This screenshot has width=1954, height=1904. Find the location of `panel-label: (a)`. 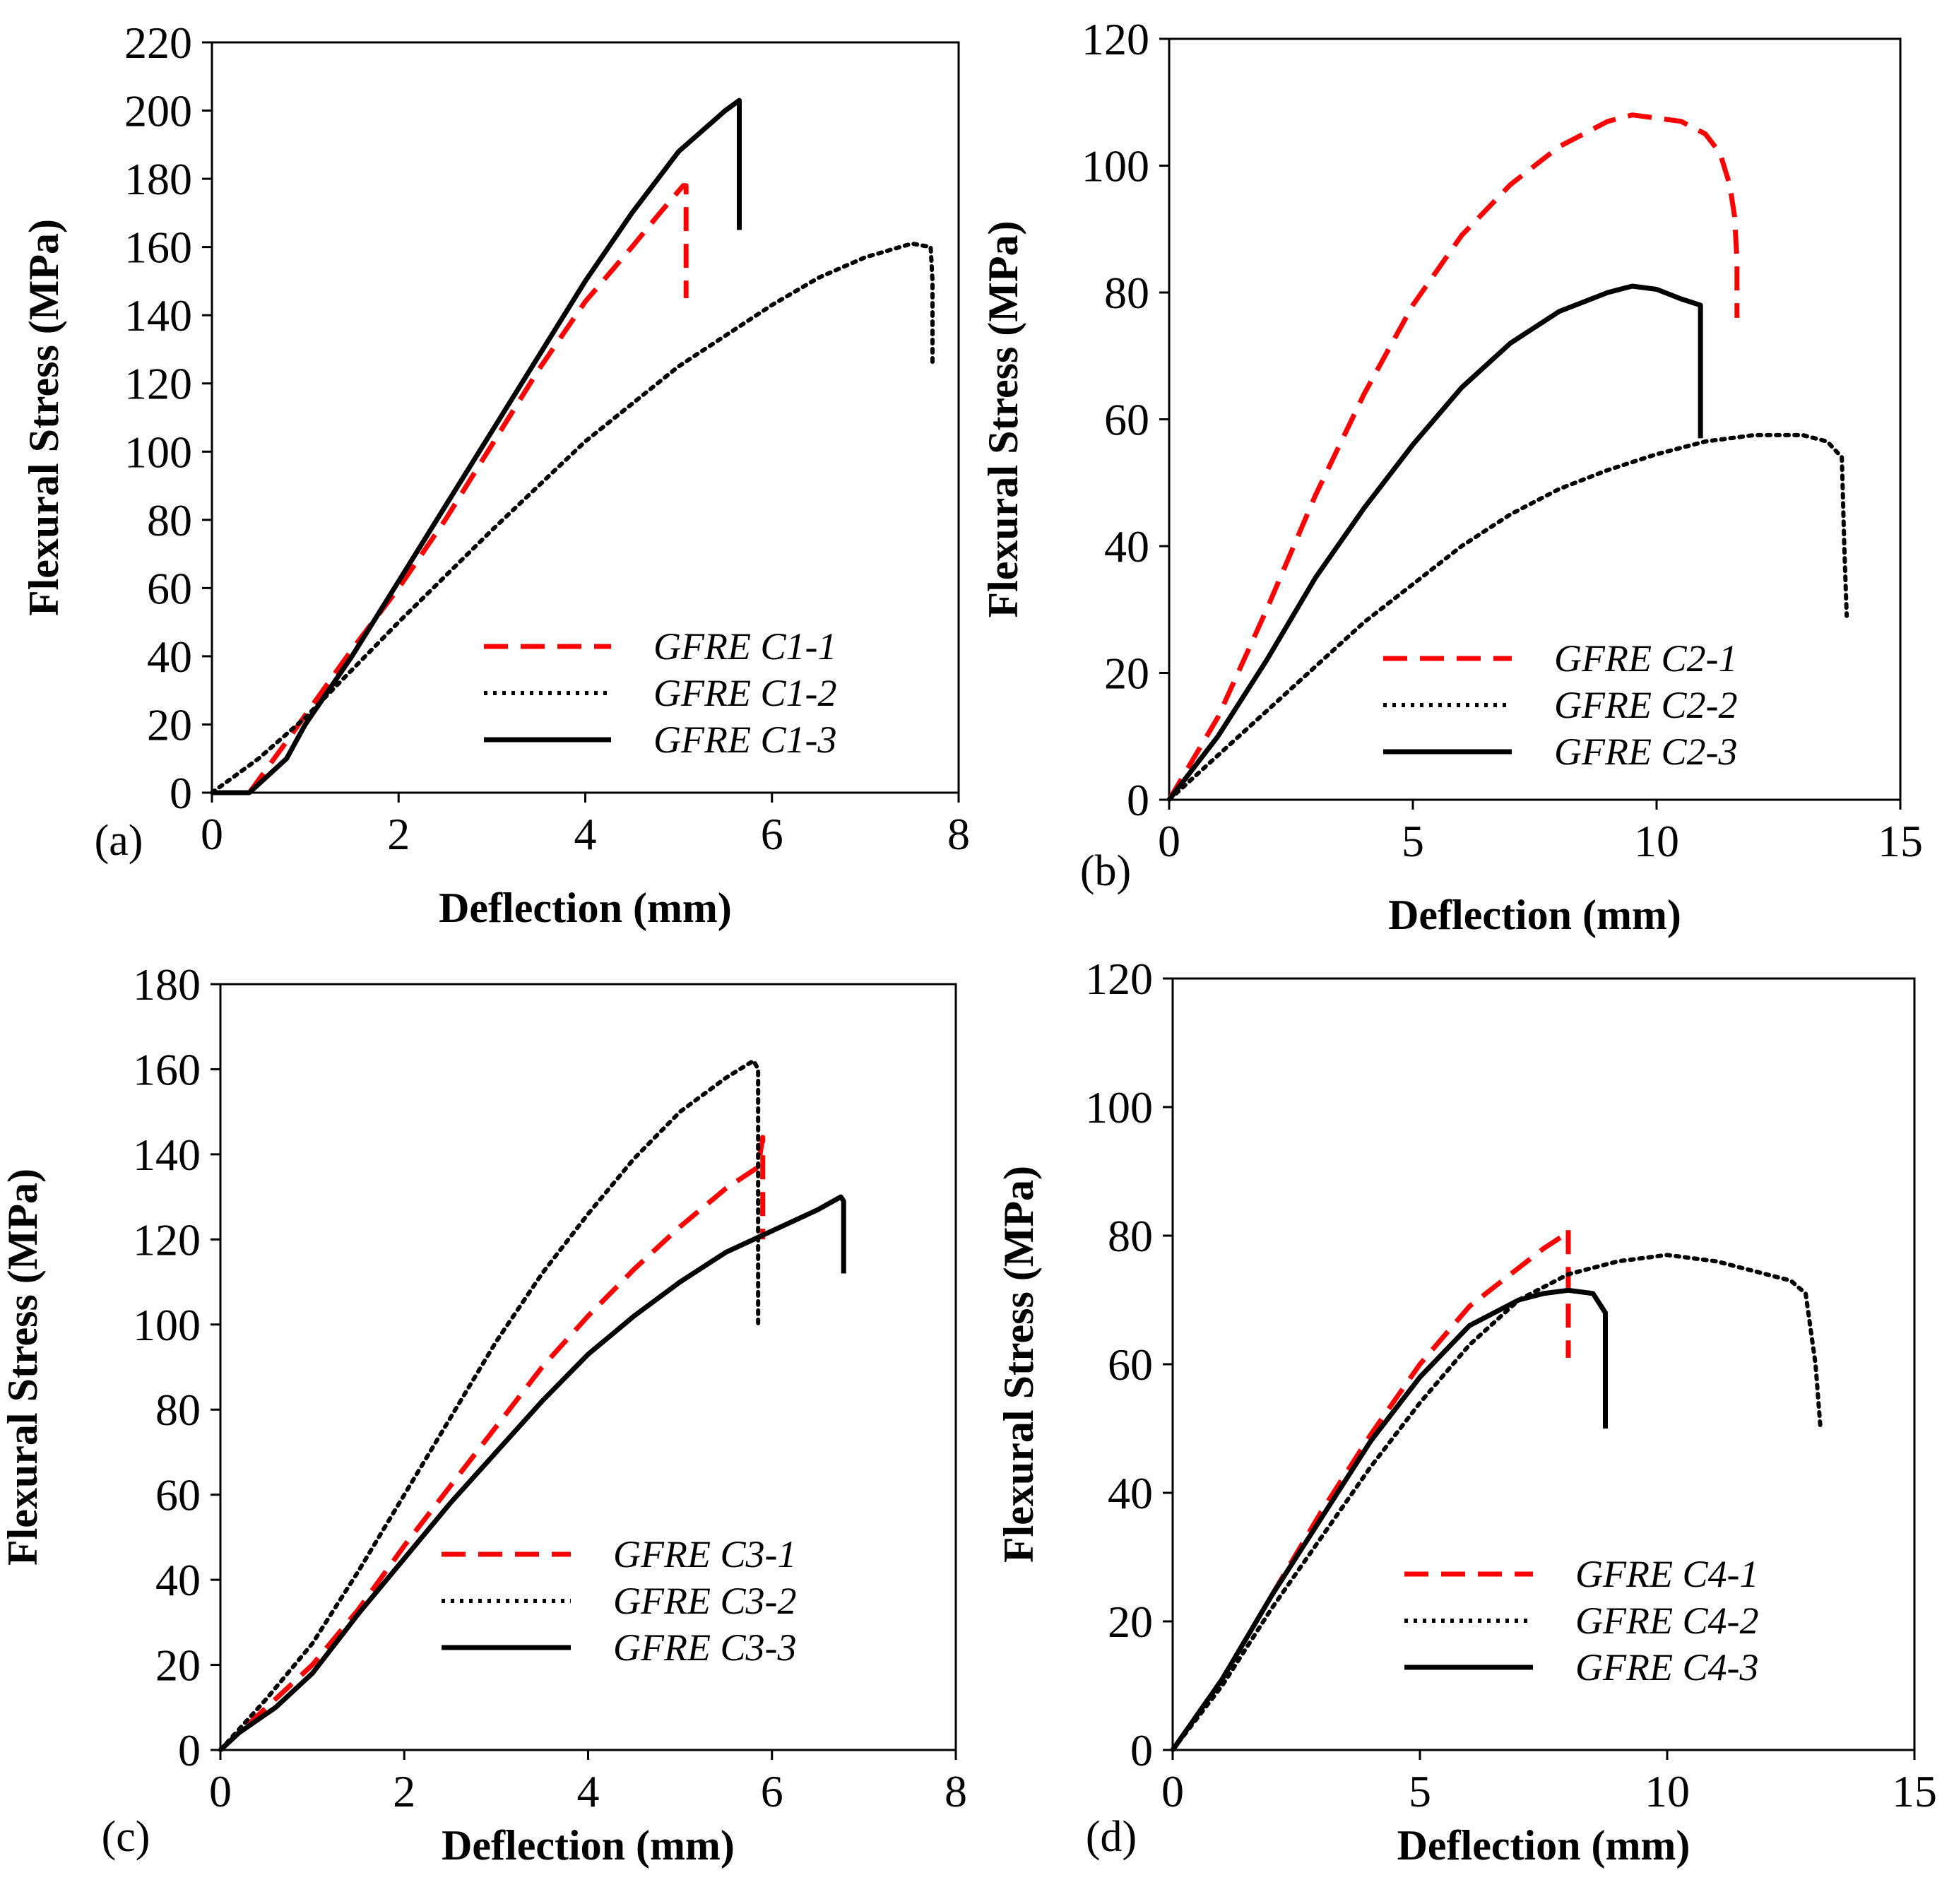

panel-label: (a) is located at coordinates (119, 841).